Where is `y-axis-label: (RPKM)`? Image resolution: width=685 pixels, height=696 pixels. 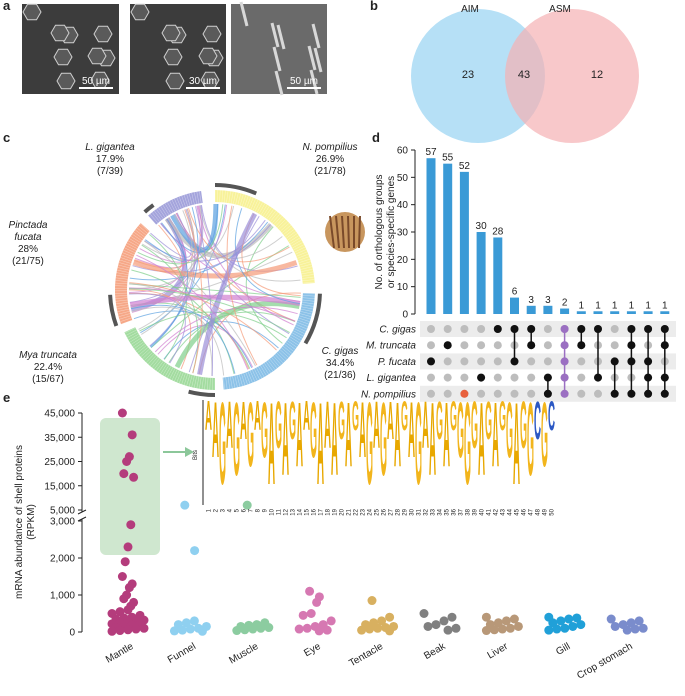
y-axis-label: (RPKM) is located at coordinates (31, 522).